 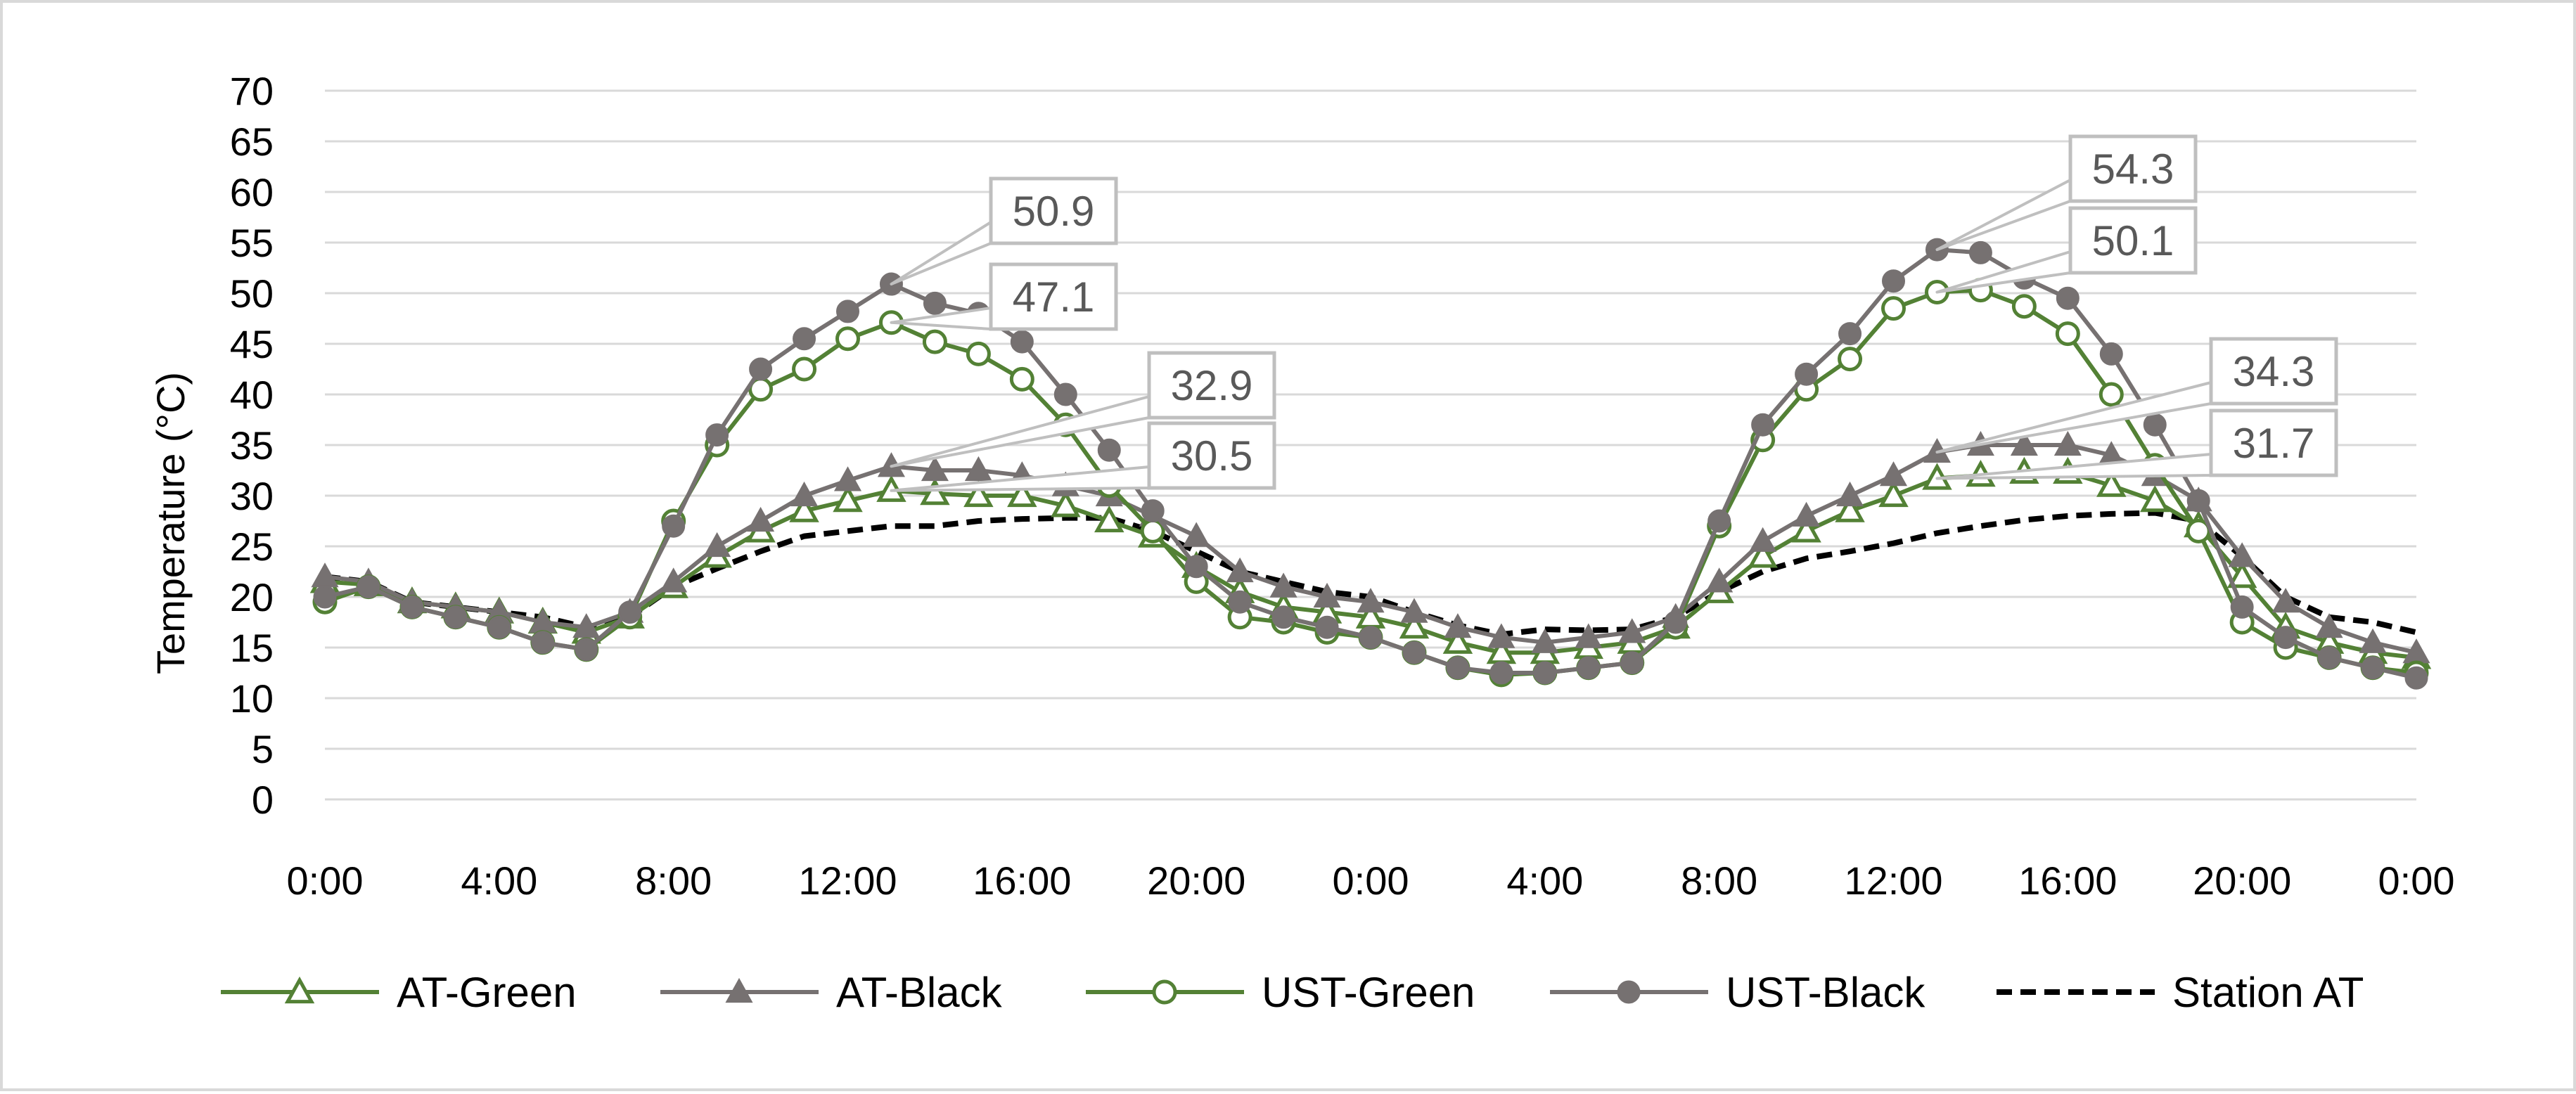 What do you see at coordinates (252, 243) in the screenshot?
I see `y-tick-label: 55` at bounding box center [252, 243].